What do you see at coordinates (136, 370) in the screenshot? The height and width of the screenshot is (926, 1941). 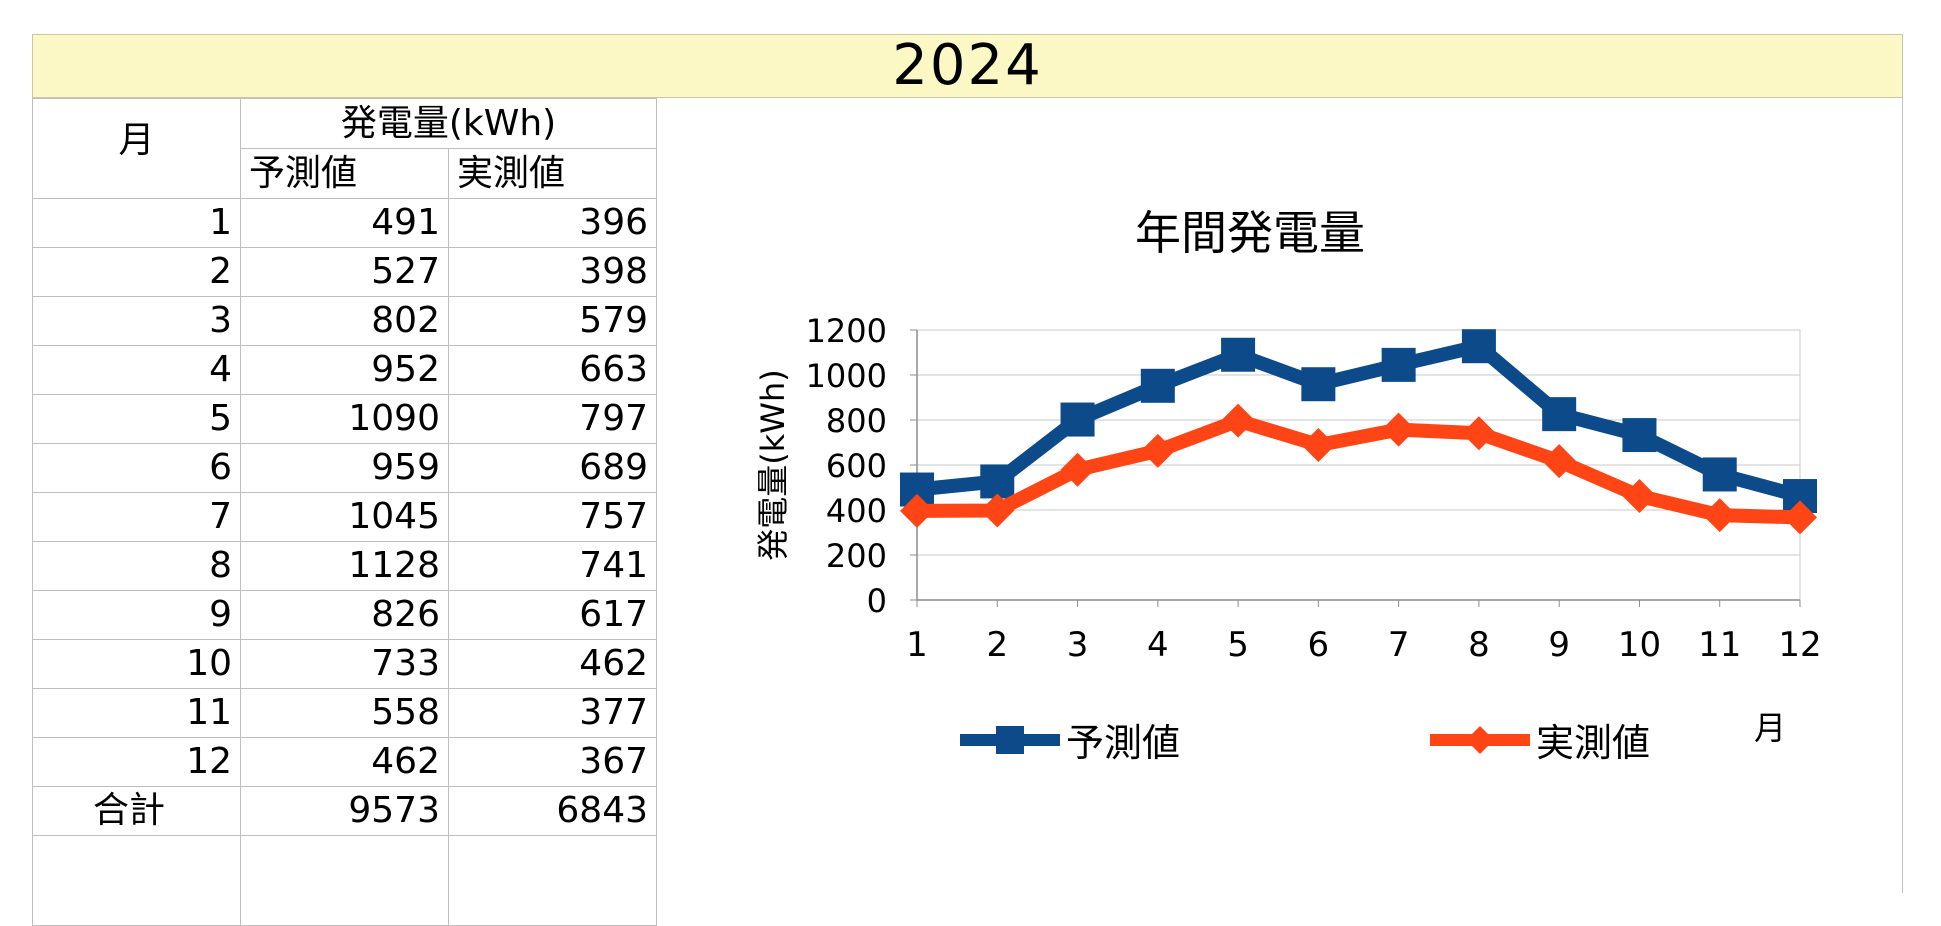 I see `month-cell: 4` at bounding box center [136, 370].